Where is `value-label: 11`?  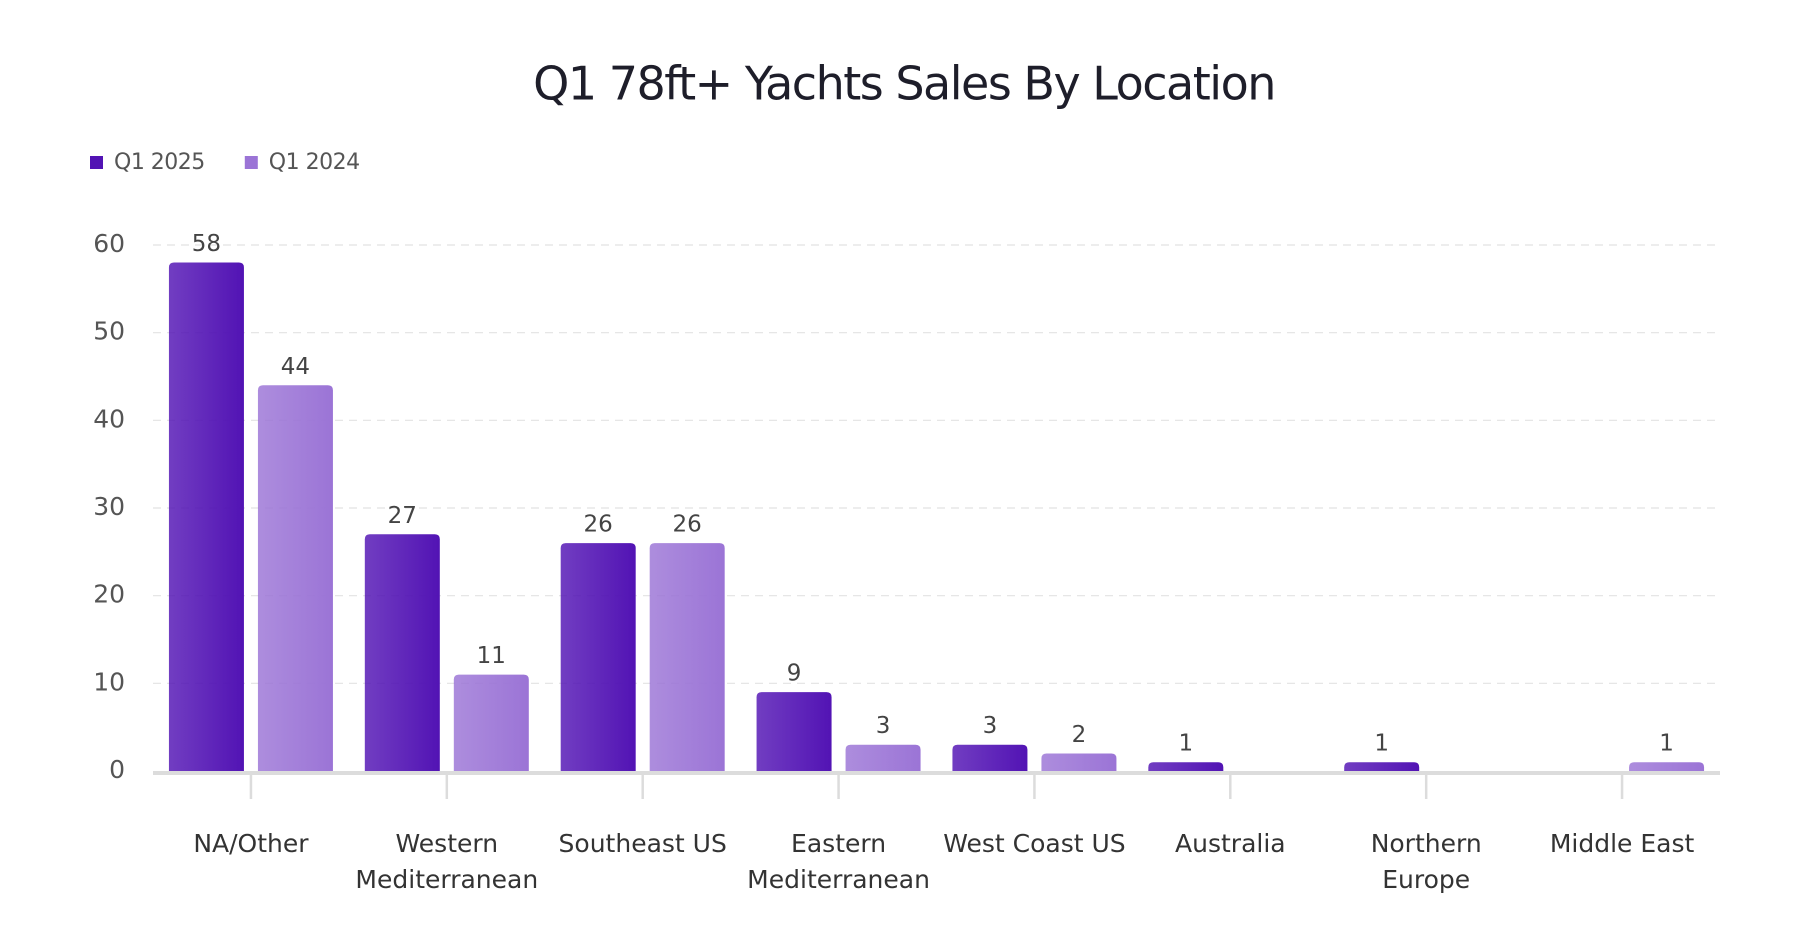
value-label: 11 is located at coordinates (491, 656).